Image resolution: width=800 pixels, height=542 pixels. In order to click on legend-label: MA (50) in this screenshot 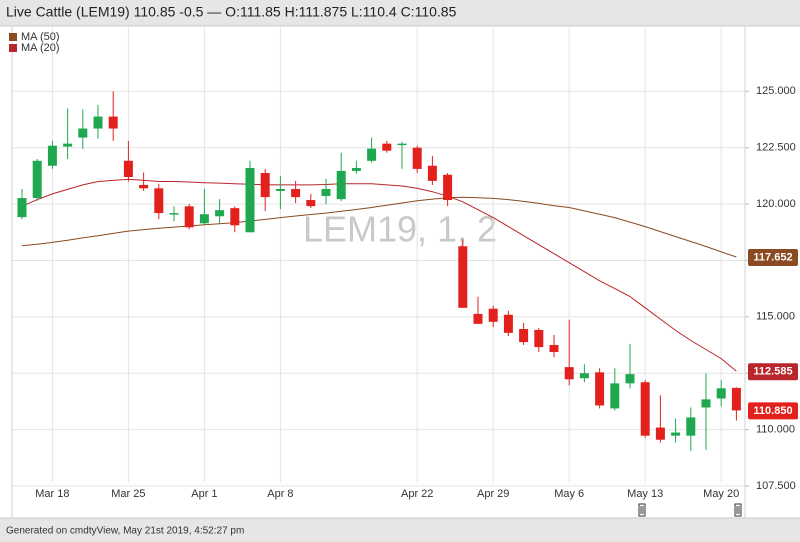, I will do `click(40, 37)`.